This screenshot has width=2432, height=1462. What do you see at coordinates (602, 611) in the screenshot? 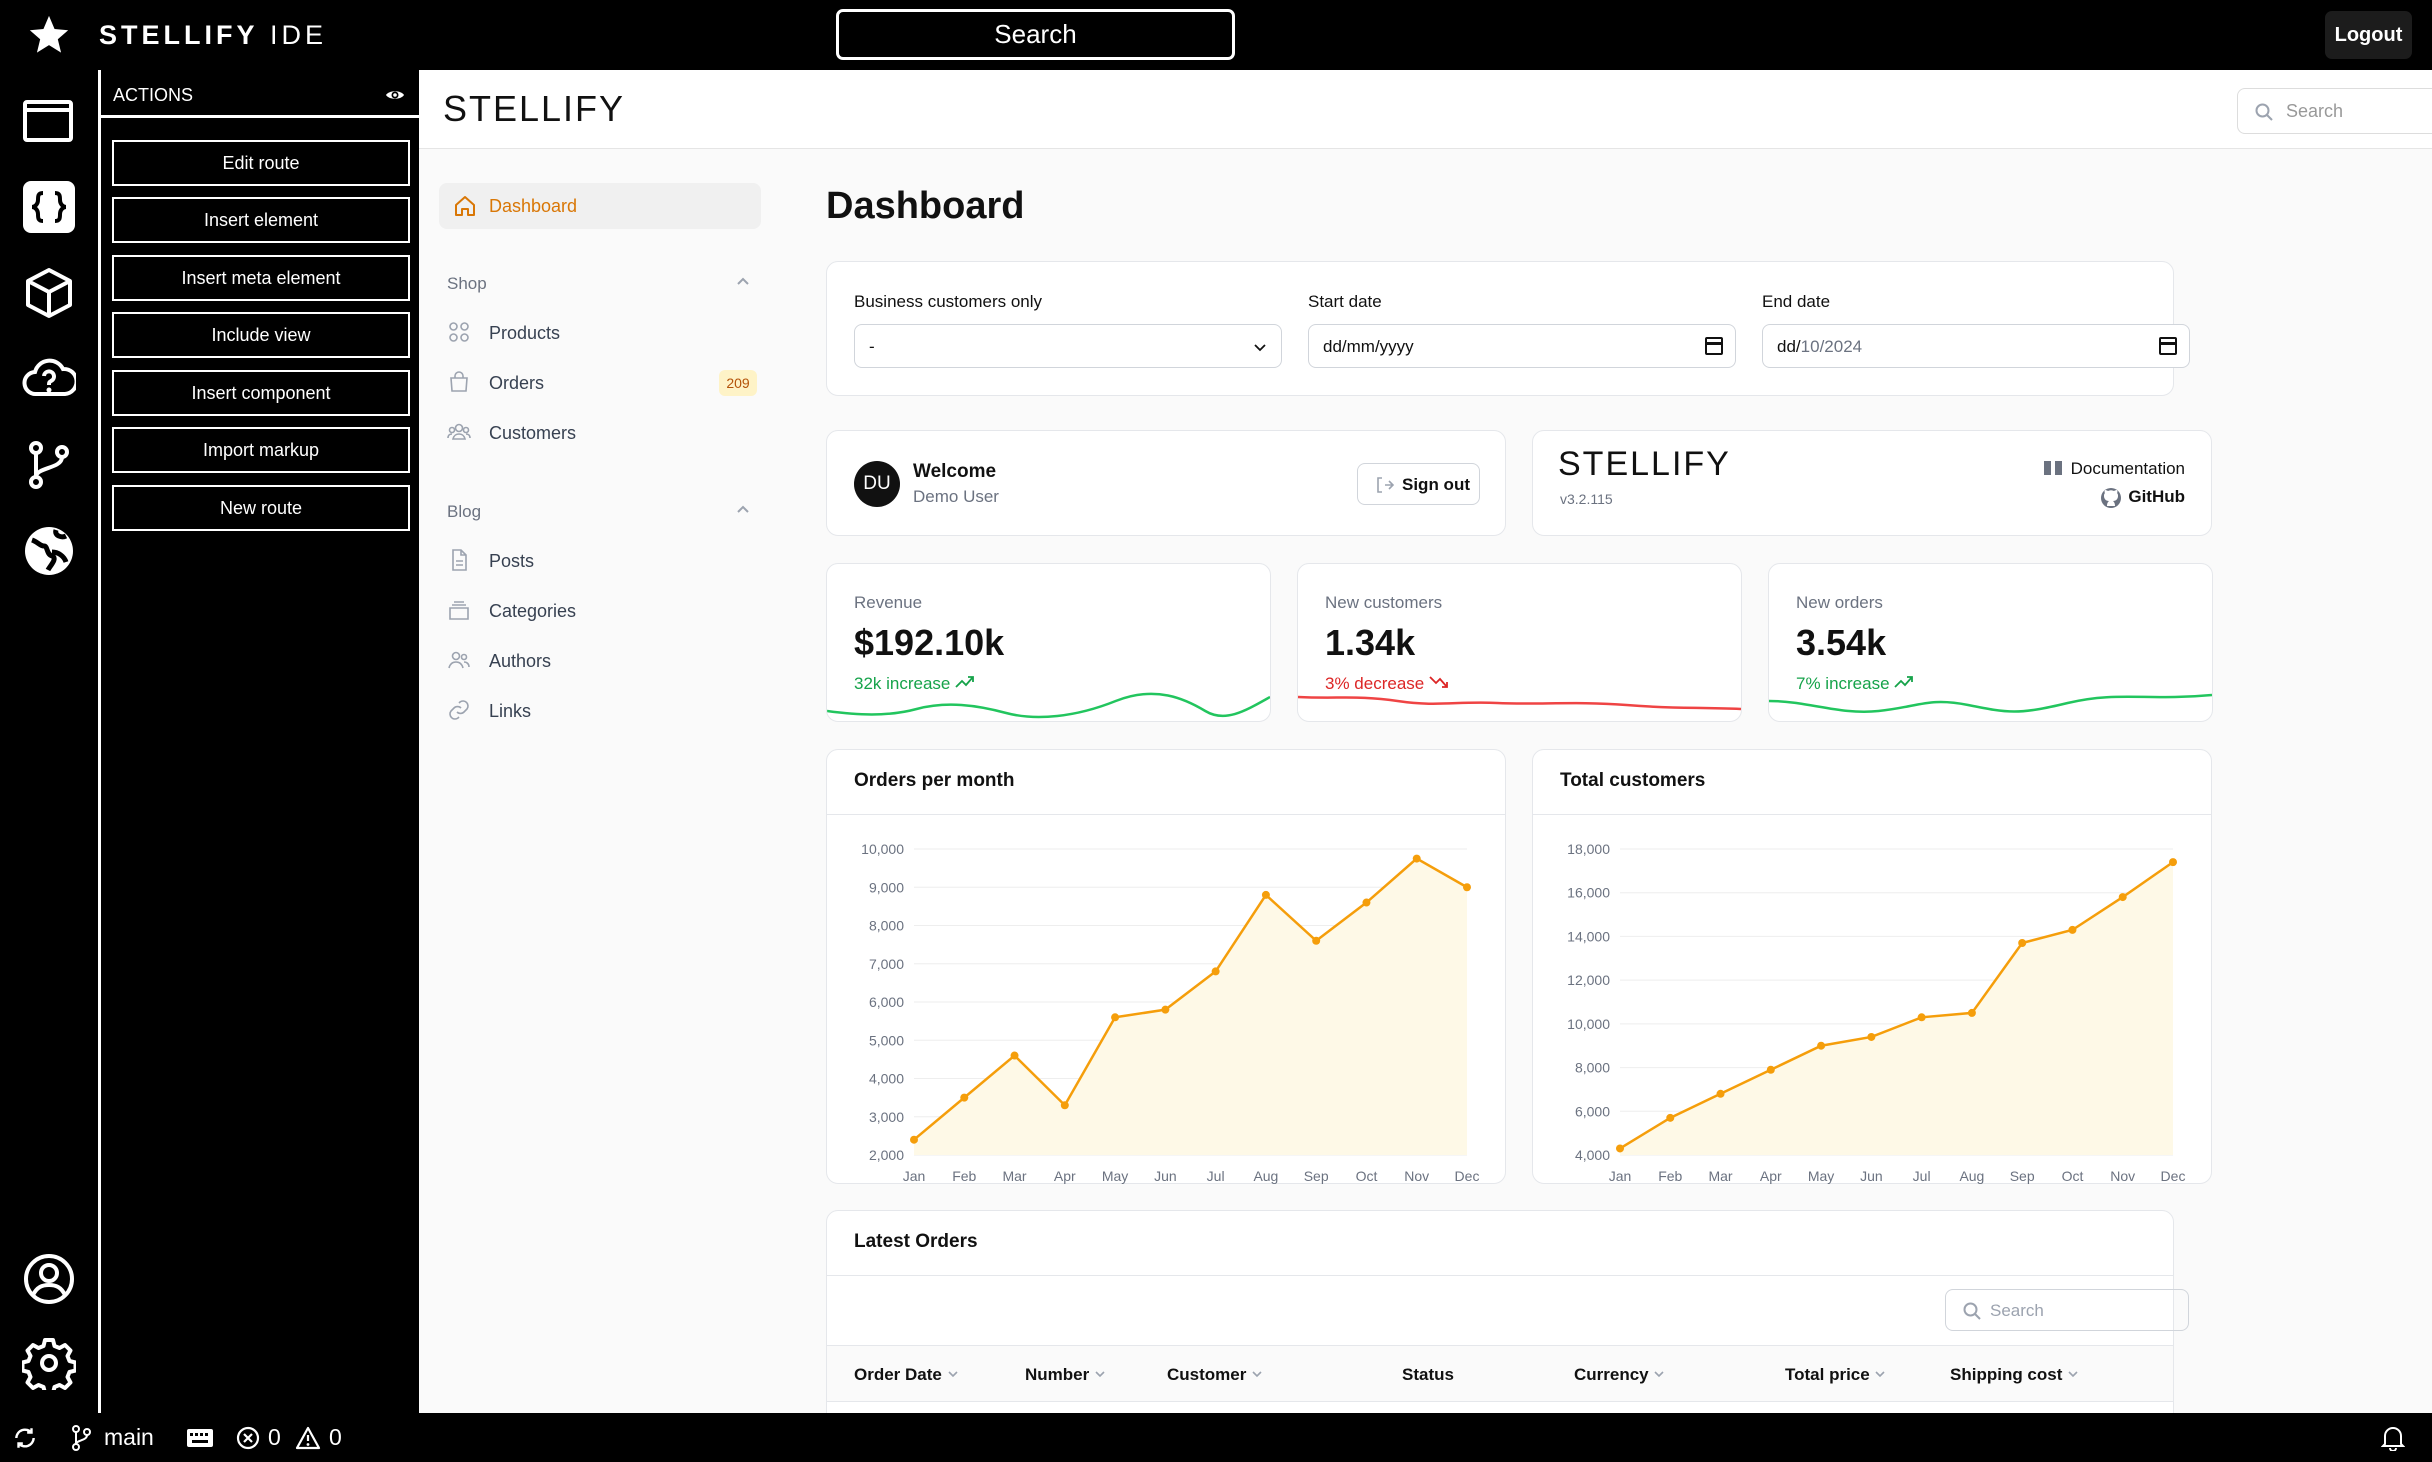
I see `nav-item-categories: Categories` at bounding box center [602, 611].